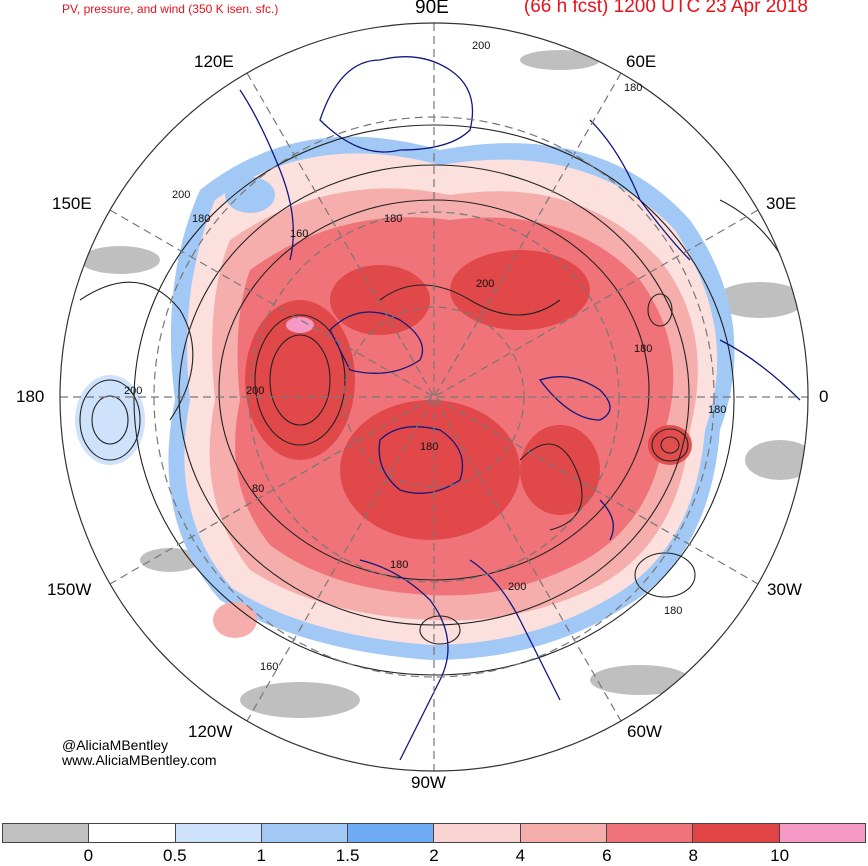 This screenshot has height=866, width=868. I want to click on colorbar, so click(434, 833).